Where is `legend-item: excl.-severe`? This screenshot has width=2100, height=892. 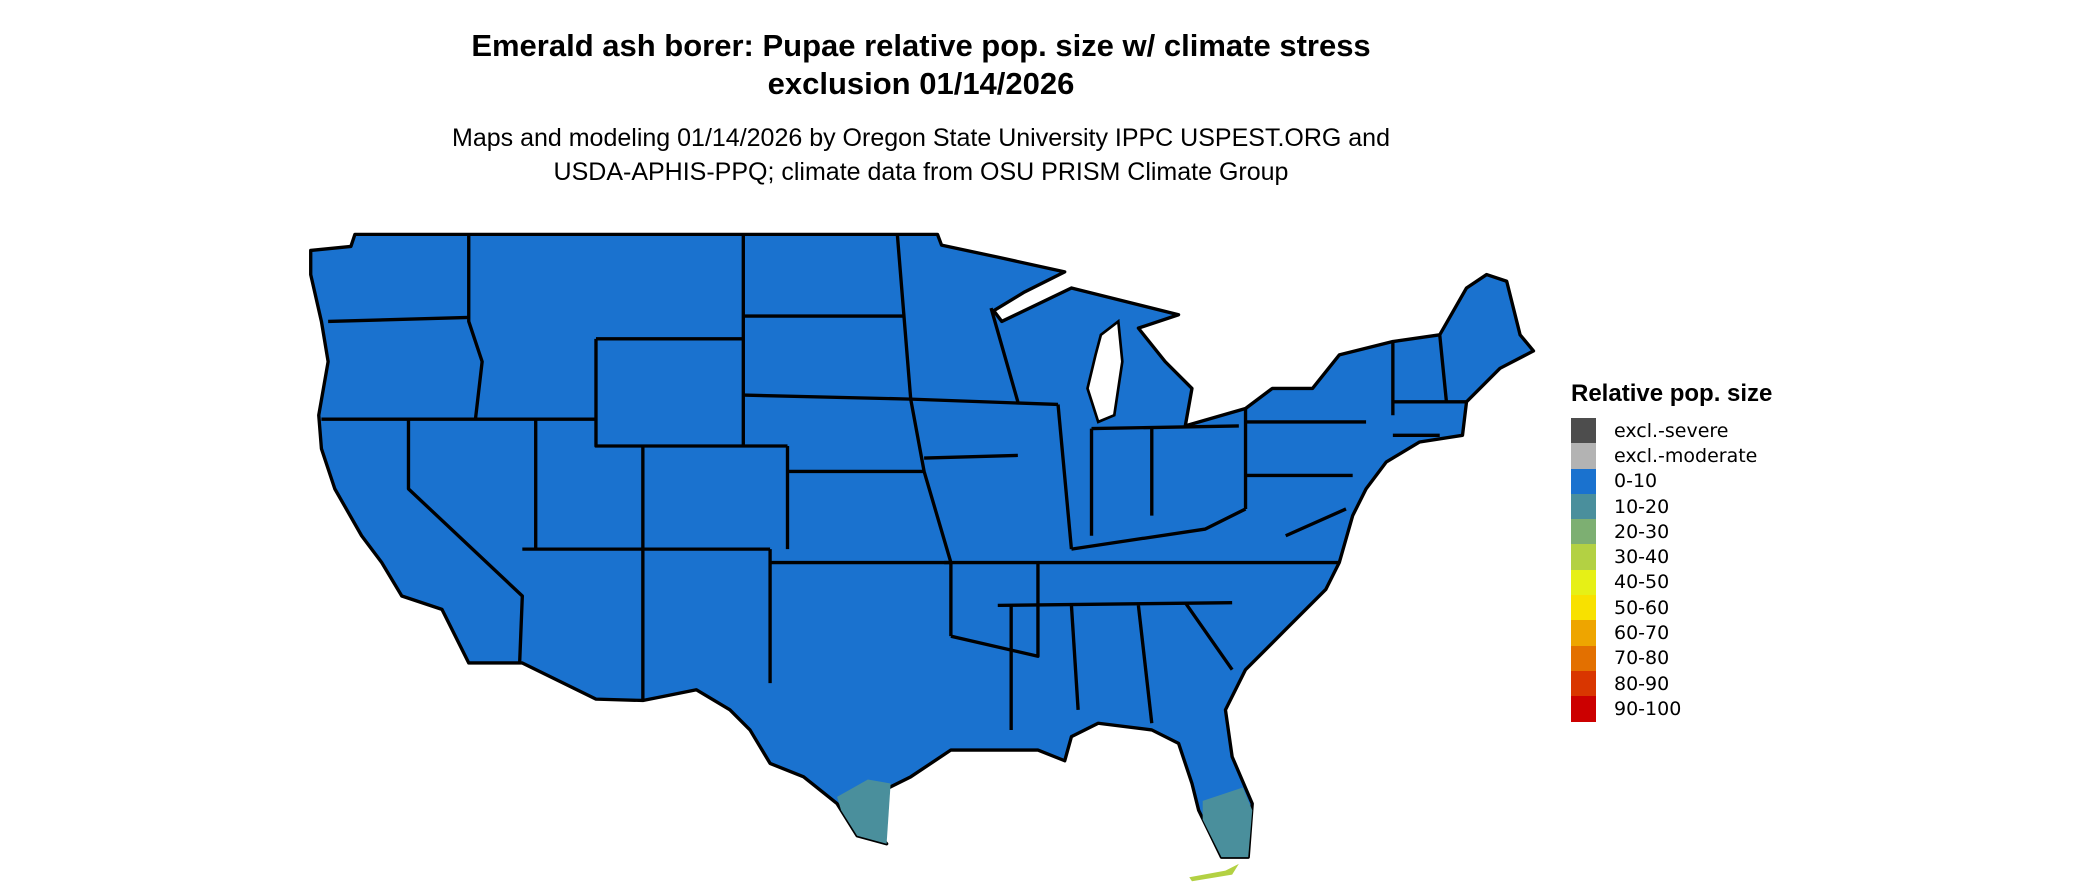 legend-item: excl.-severe is located at coordinates (1671, 431).